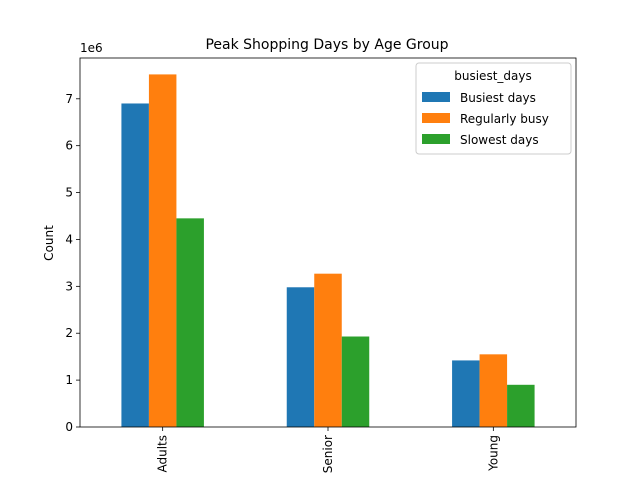 Image resolution: width=640 pixels, height=480 pixels. Describe the element at coordinates (436, 118) in the screenshot. I see `legend-swatch-regularly-busy` at that location.